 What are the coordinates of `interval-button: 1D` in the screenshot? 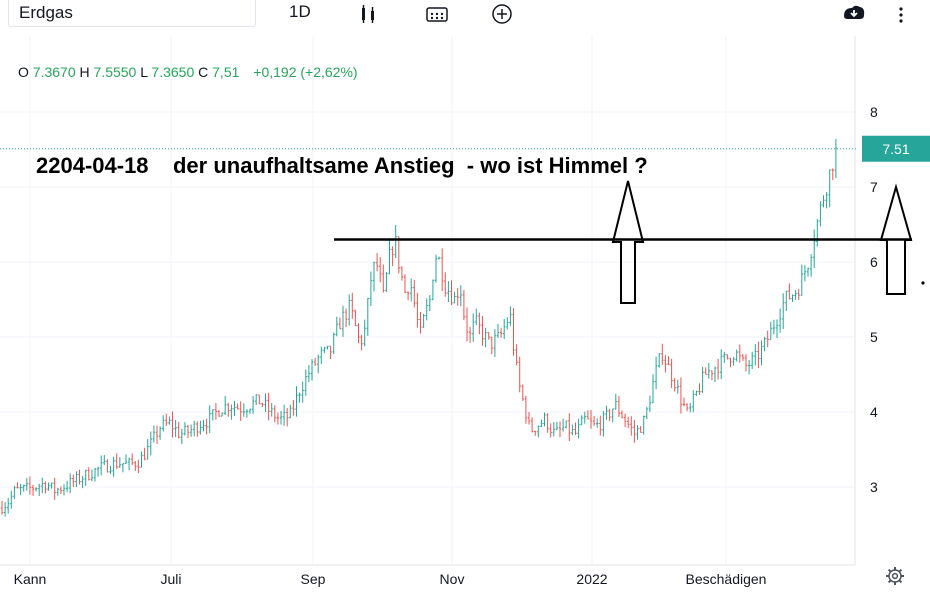 It's located at (300, 11).